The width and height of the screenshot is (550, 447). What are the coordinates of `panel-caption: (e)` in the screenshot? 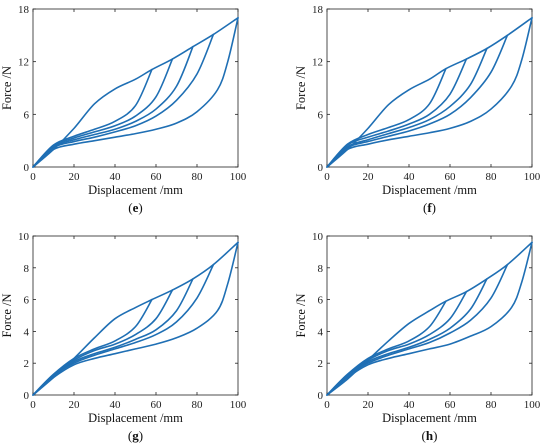 It's located at (135, 207).